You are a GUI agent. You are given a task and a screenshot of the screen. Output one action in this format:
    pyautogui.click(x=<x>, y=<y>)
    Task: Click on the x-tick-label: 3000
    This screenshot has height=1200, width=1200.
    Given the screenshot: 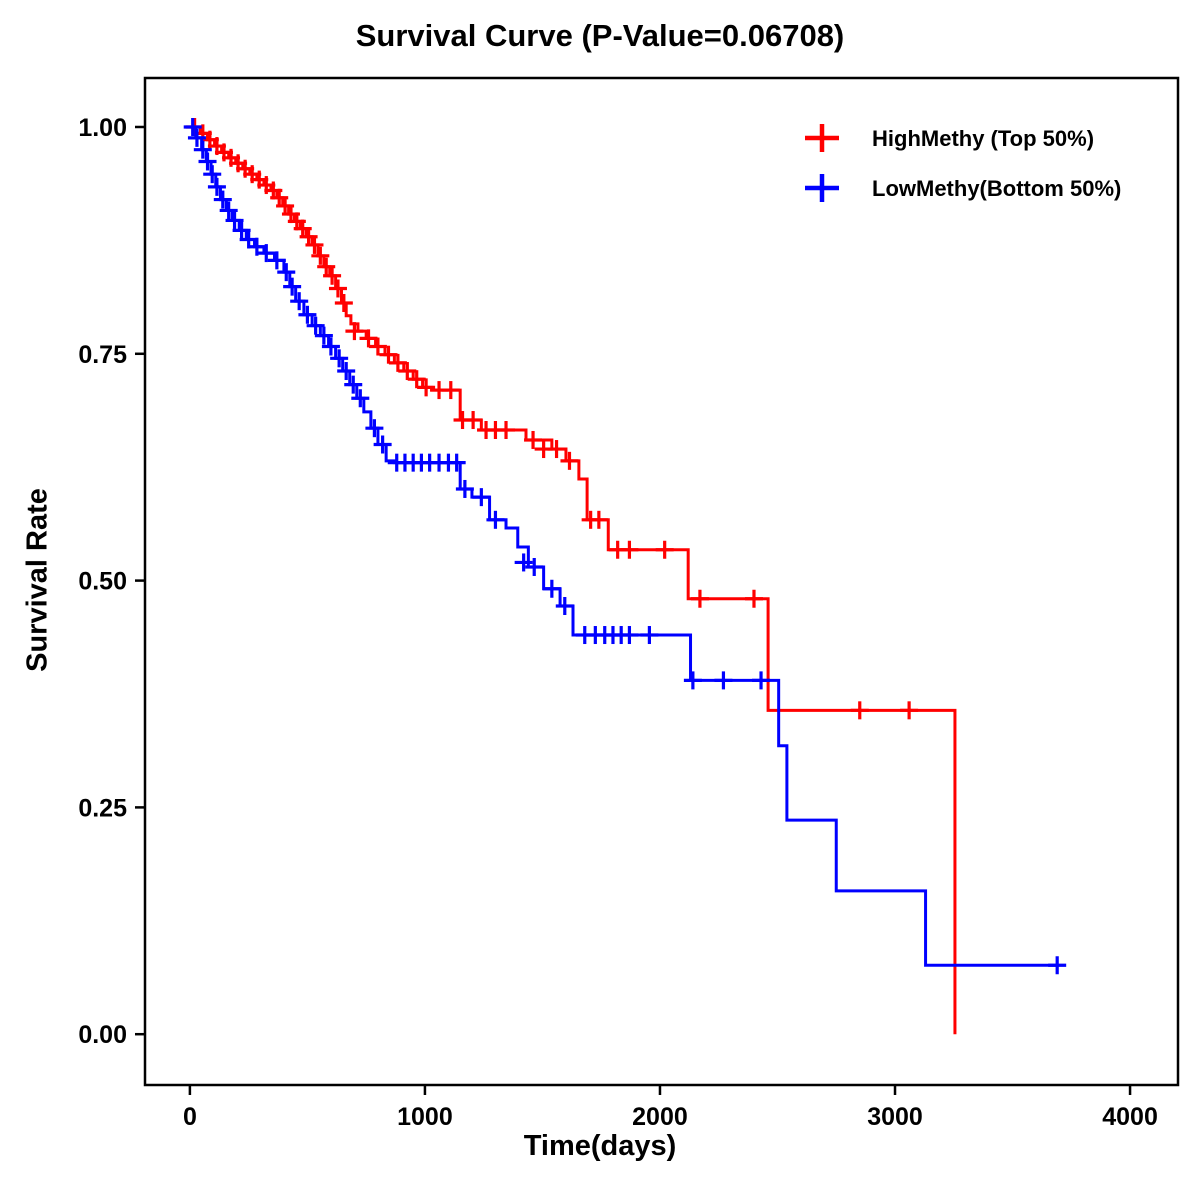 What is the action you would take?
    pyautogui.click(x=895, y=1117)
    